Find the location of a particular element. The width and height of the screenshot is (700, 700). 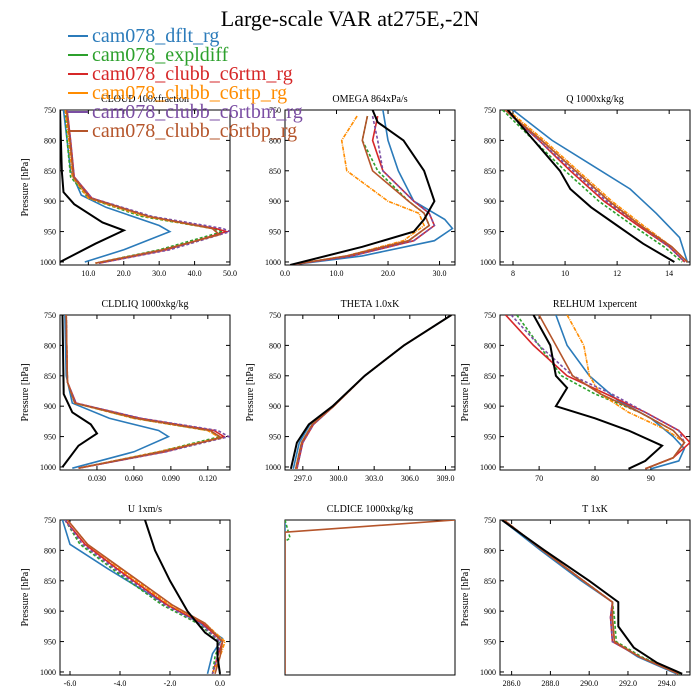

x-tick-label: 12 is located at coordinates (617, 273).